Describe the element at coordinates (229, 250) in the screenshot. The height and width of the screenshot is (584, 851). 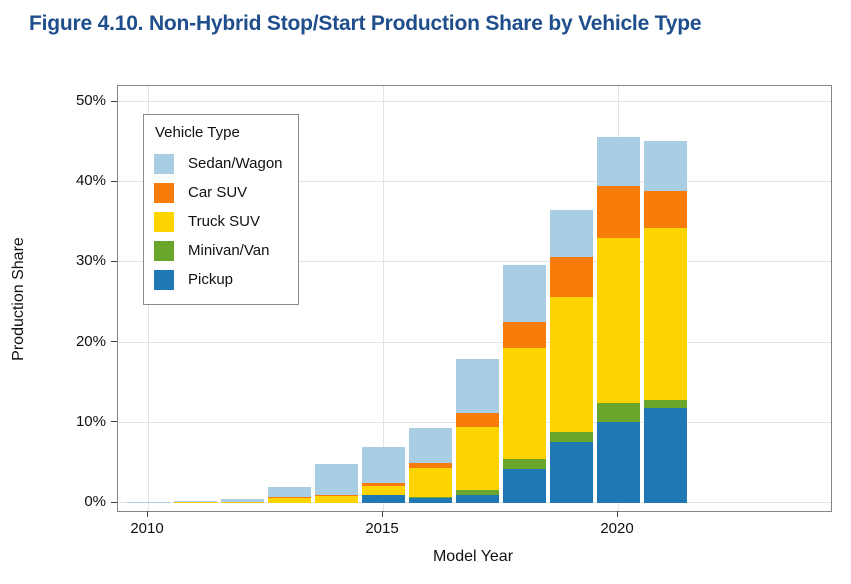
I see `legend-label: Minivan/Van` at that location.